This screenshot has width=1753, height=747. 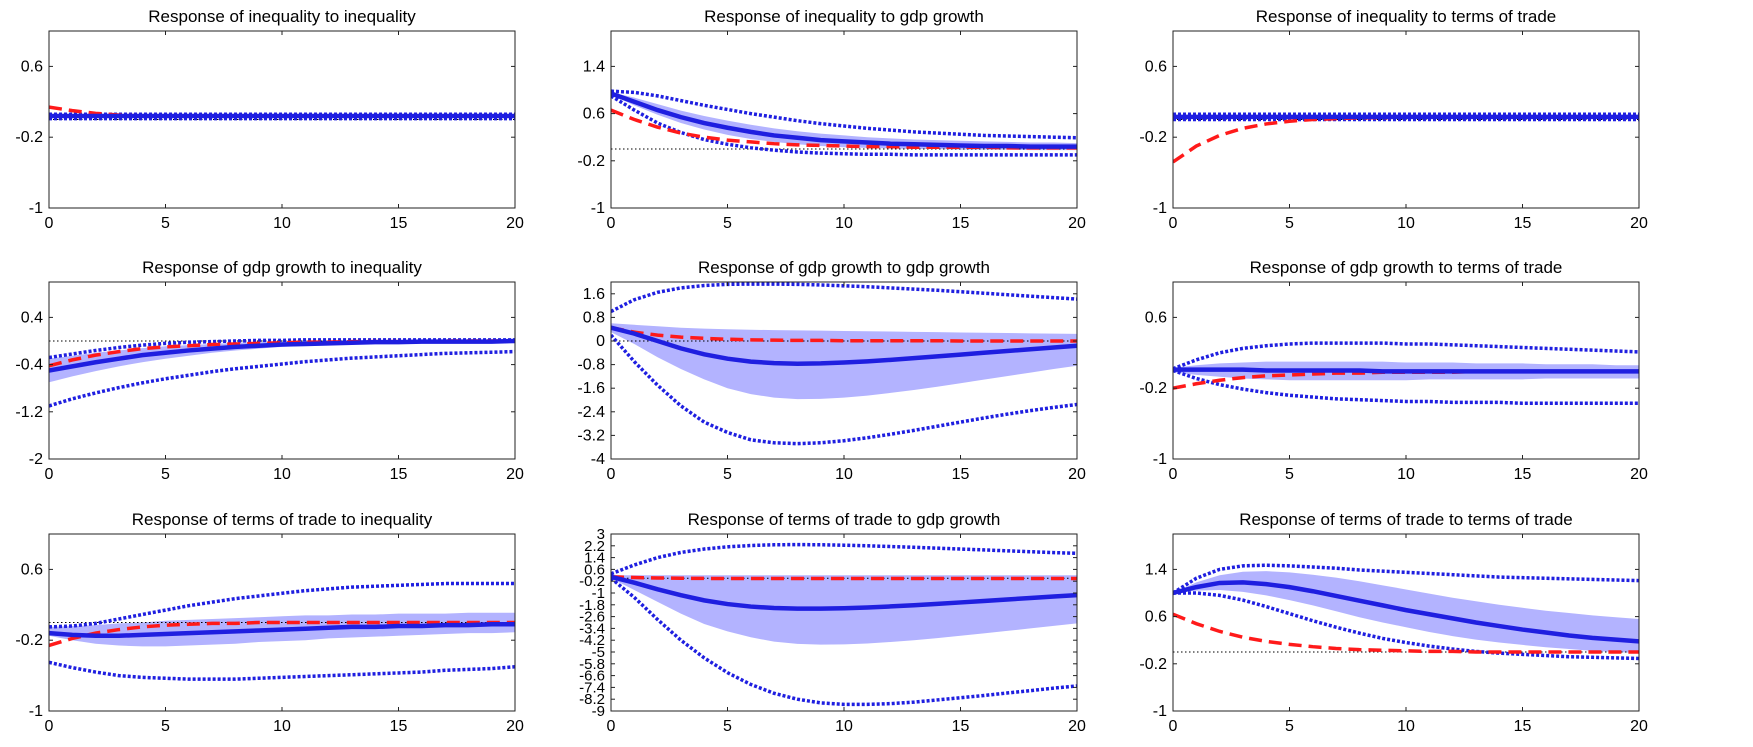 What do you see at coordinates (598, 459) in the screenshot?
I see `y-tick-label: -4` at bounding box center [598, 459].